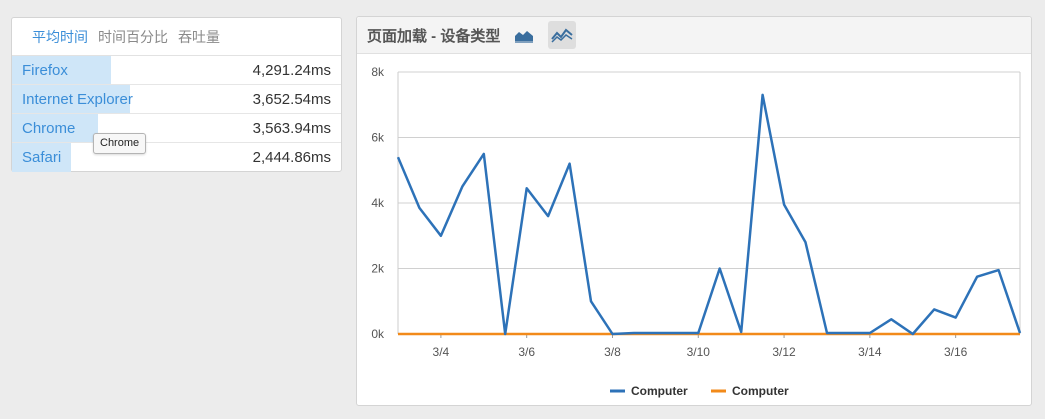 This screenshot has width=1045, height=419. Describe the element at coordinates (378, 203) in the screenshot. I see `y-tick-label: 4k` at that location.